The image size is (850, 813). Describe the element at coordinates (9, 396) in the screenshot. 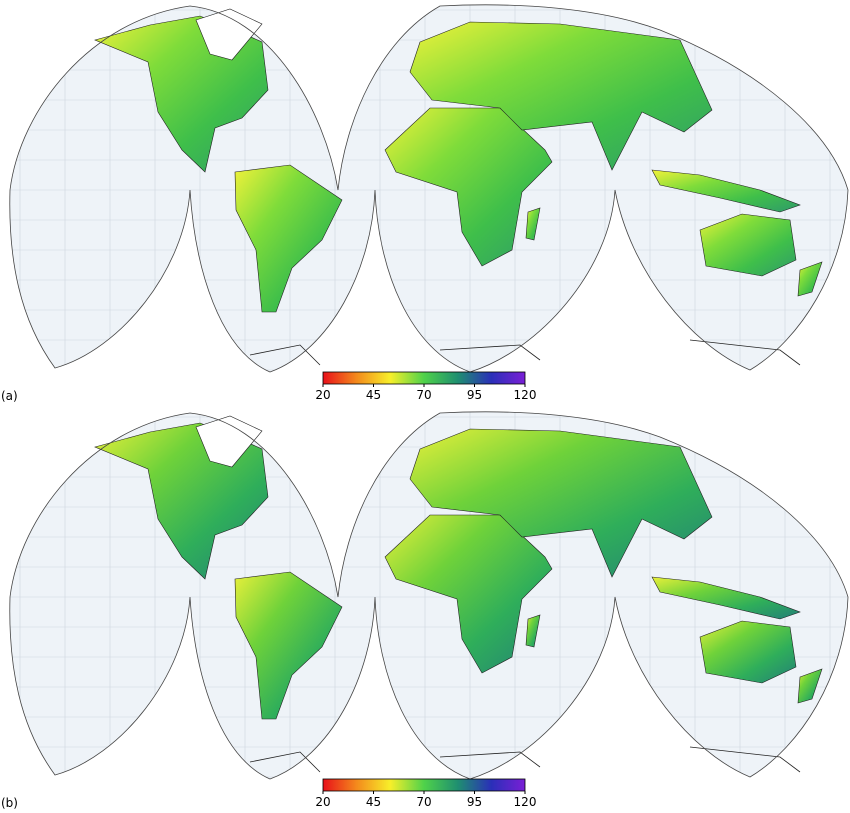

I see `panel-label: (a)` at that location.